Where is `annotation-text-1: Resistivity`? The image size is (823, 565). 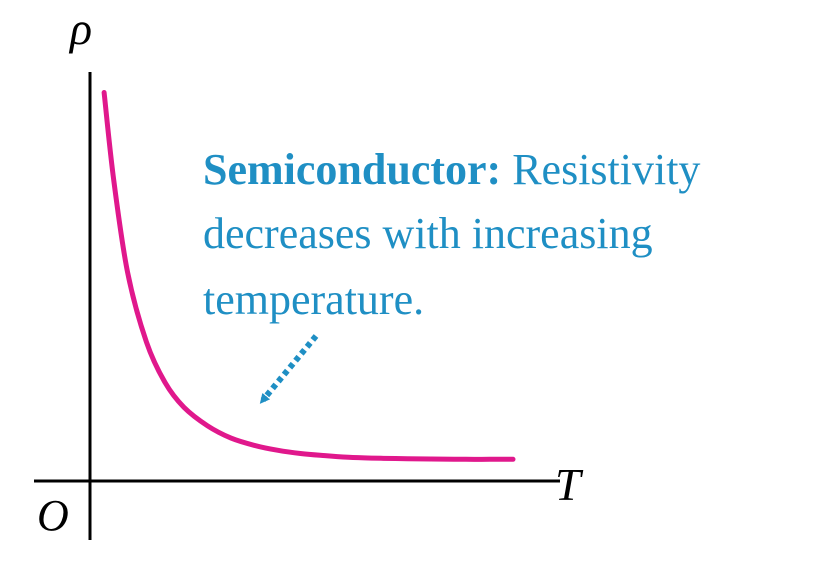 annotation-text-1: Resistivity is located at coordinates (606, 169).